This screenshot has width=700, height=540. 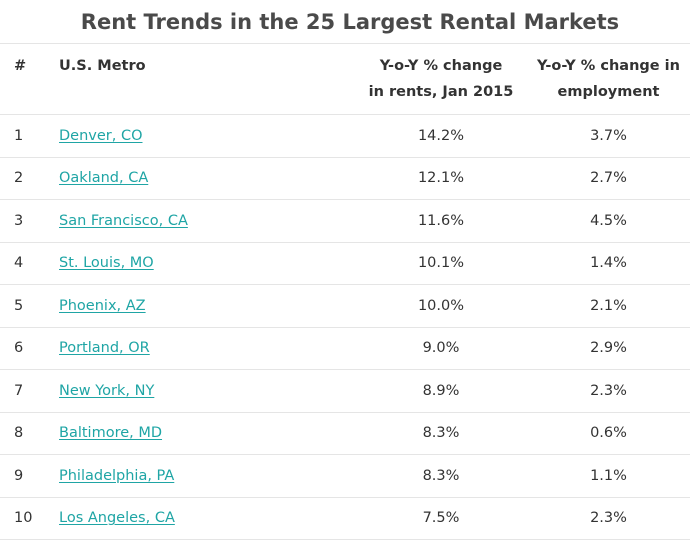 I want to click on table-row: 10 Los Angeles, CA 7.5% 2.3%, so click(x=345, y=518).